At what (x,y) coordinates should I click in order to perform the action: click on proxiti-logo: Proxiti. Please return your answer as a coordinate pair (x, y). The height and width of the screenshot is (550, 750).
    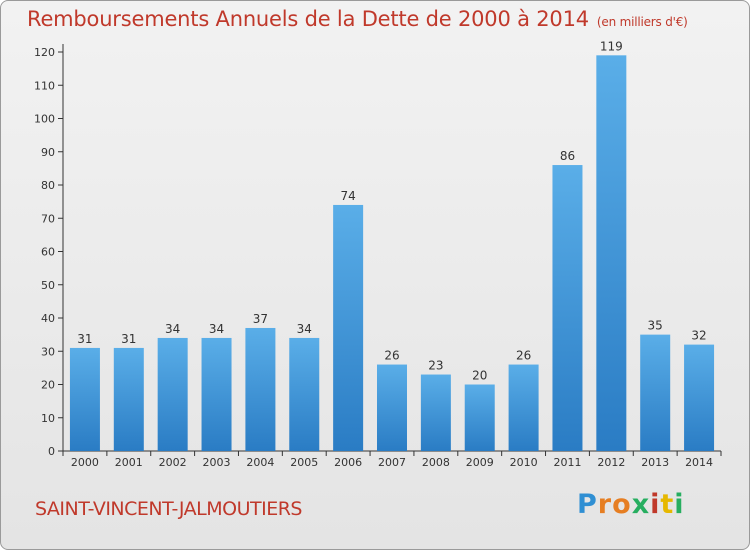
    Looking at the image, I should click on (631, 504).